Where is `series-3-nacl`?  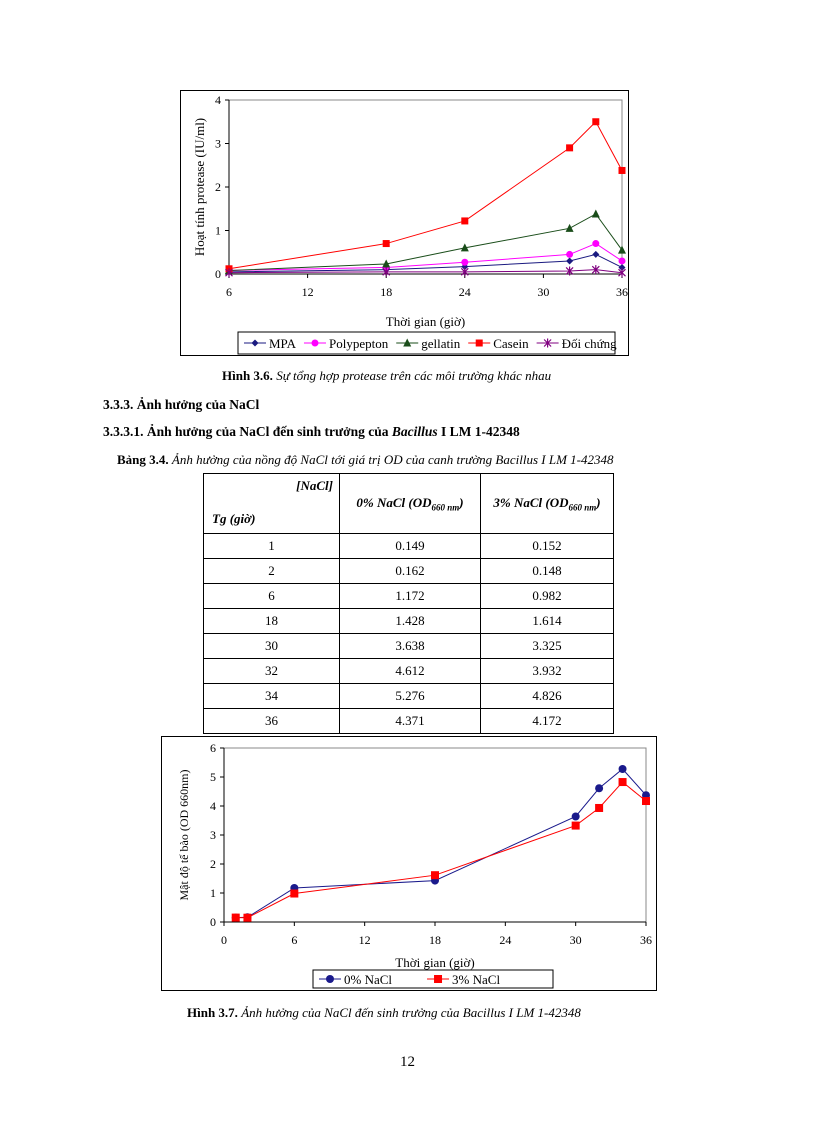 series-3-nacl is located at coordinates (440, 850).